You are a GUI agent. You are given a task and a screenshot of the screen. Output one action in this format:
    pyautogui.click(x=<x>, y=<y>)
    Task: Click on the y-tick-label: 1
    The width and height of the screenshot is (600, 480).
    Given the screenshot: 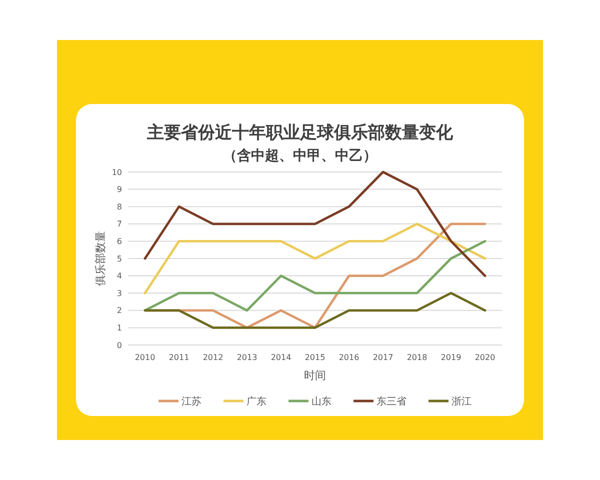 What is the action you would take?
    pyautogui.click(x=119, y=328)
    